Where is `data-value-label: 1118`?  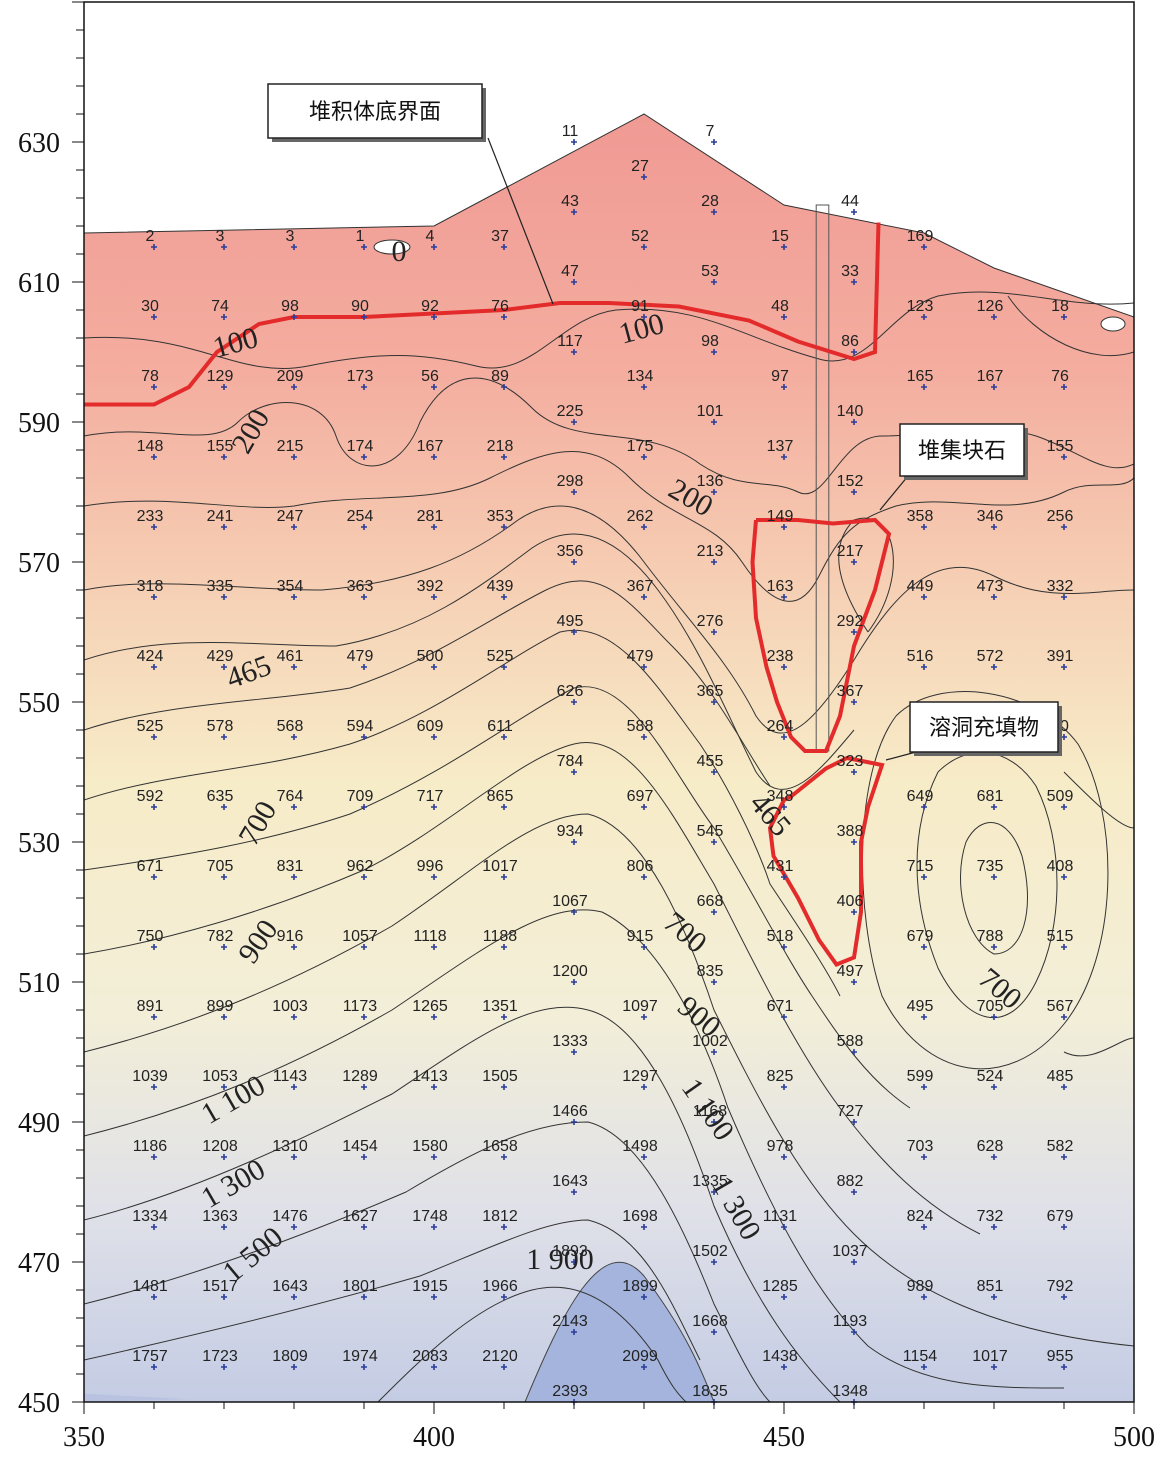
data-value-label: 1118 is located at coordinates (429, 936).